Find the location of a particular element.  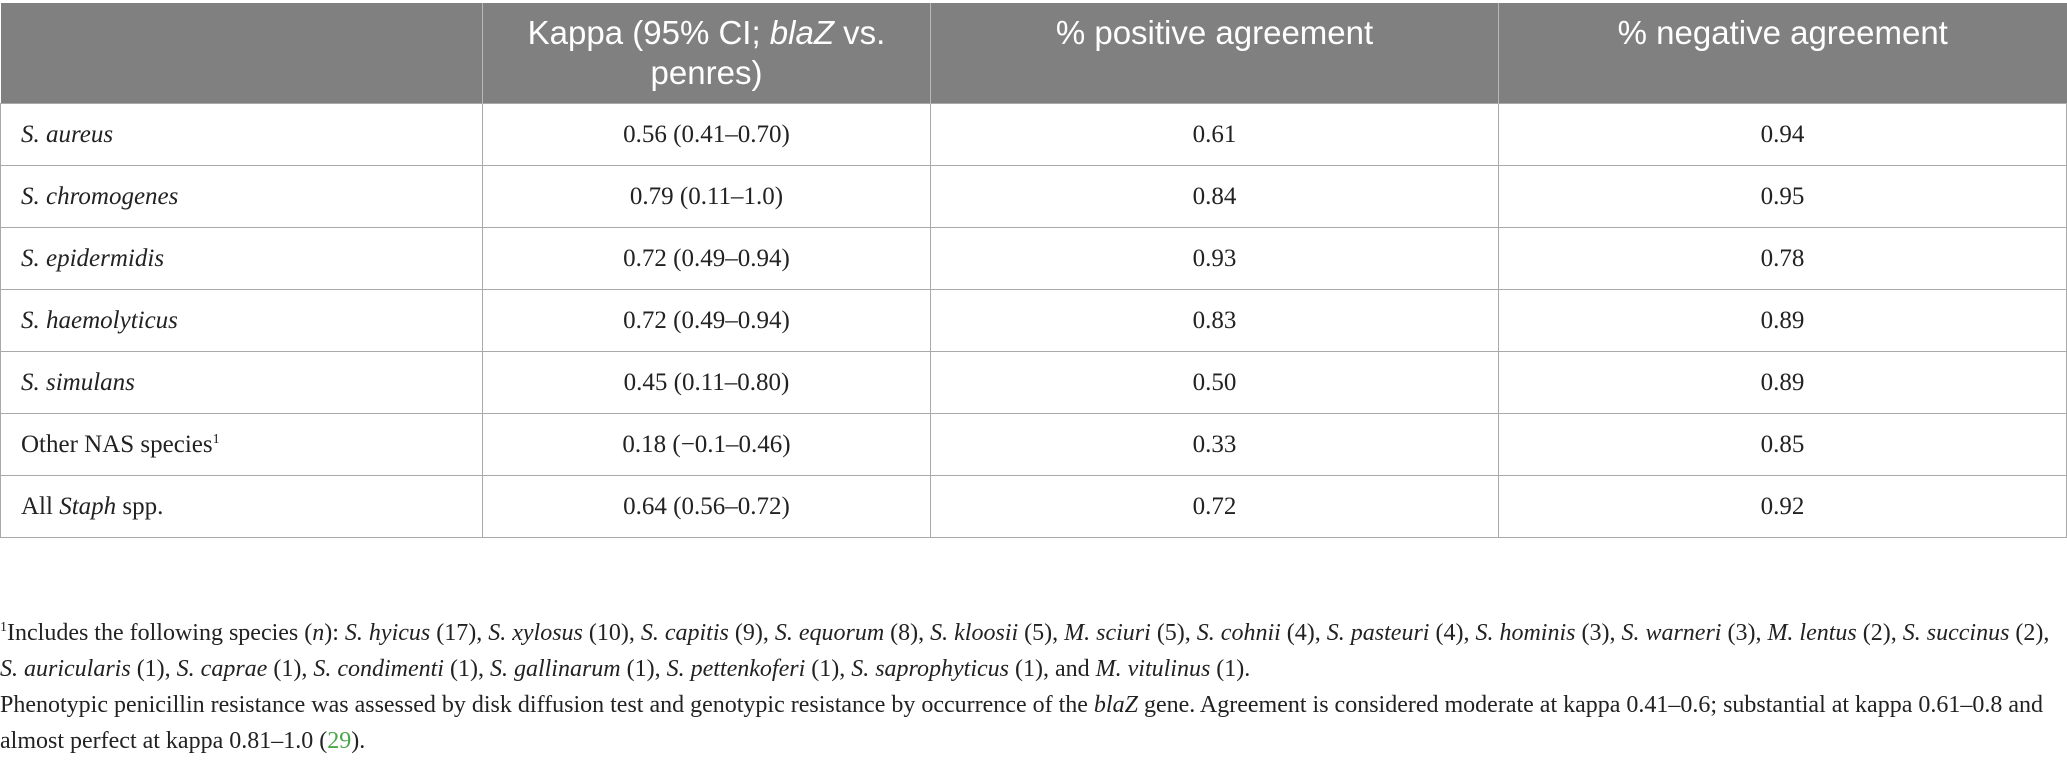

species-count: (10), is located at coordinates (611, 633).